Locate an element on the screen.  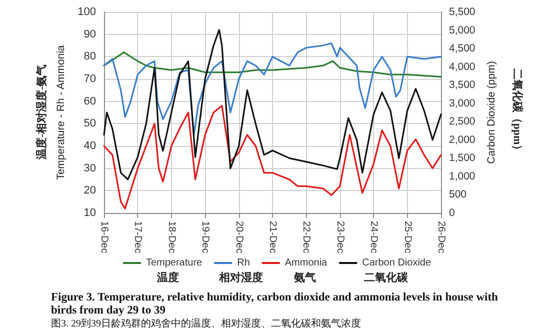
text: Figure 3. Temperature, relative humidity, carbon dioxide and ammonia levels in house with birds from day 29 to 39 is located at coordinates (276, 304).